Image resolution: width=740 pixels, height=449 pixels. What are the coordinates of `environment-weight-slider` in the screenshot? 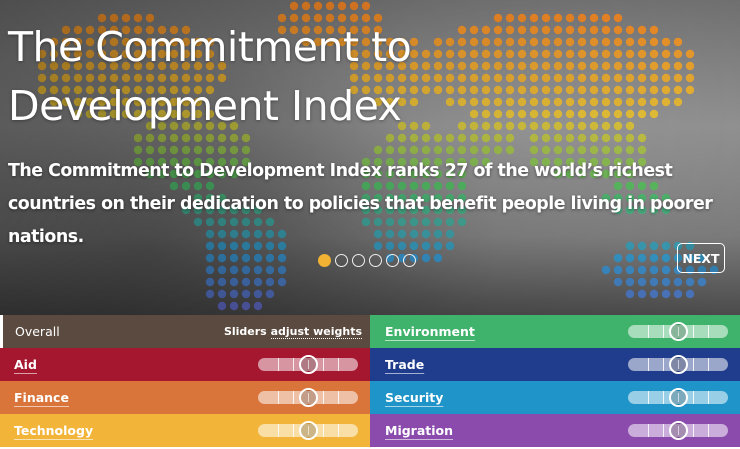 It's located at (678, 331).